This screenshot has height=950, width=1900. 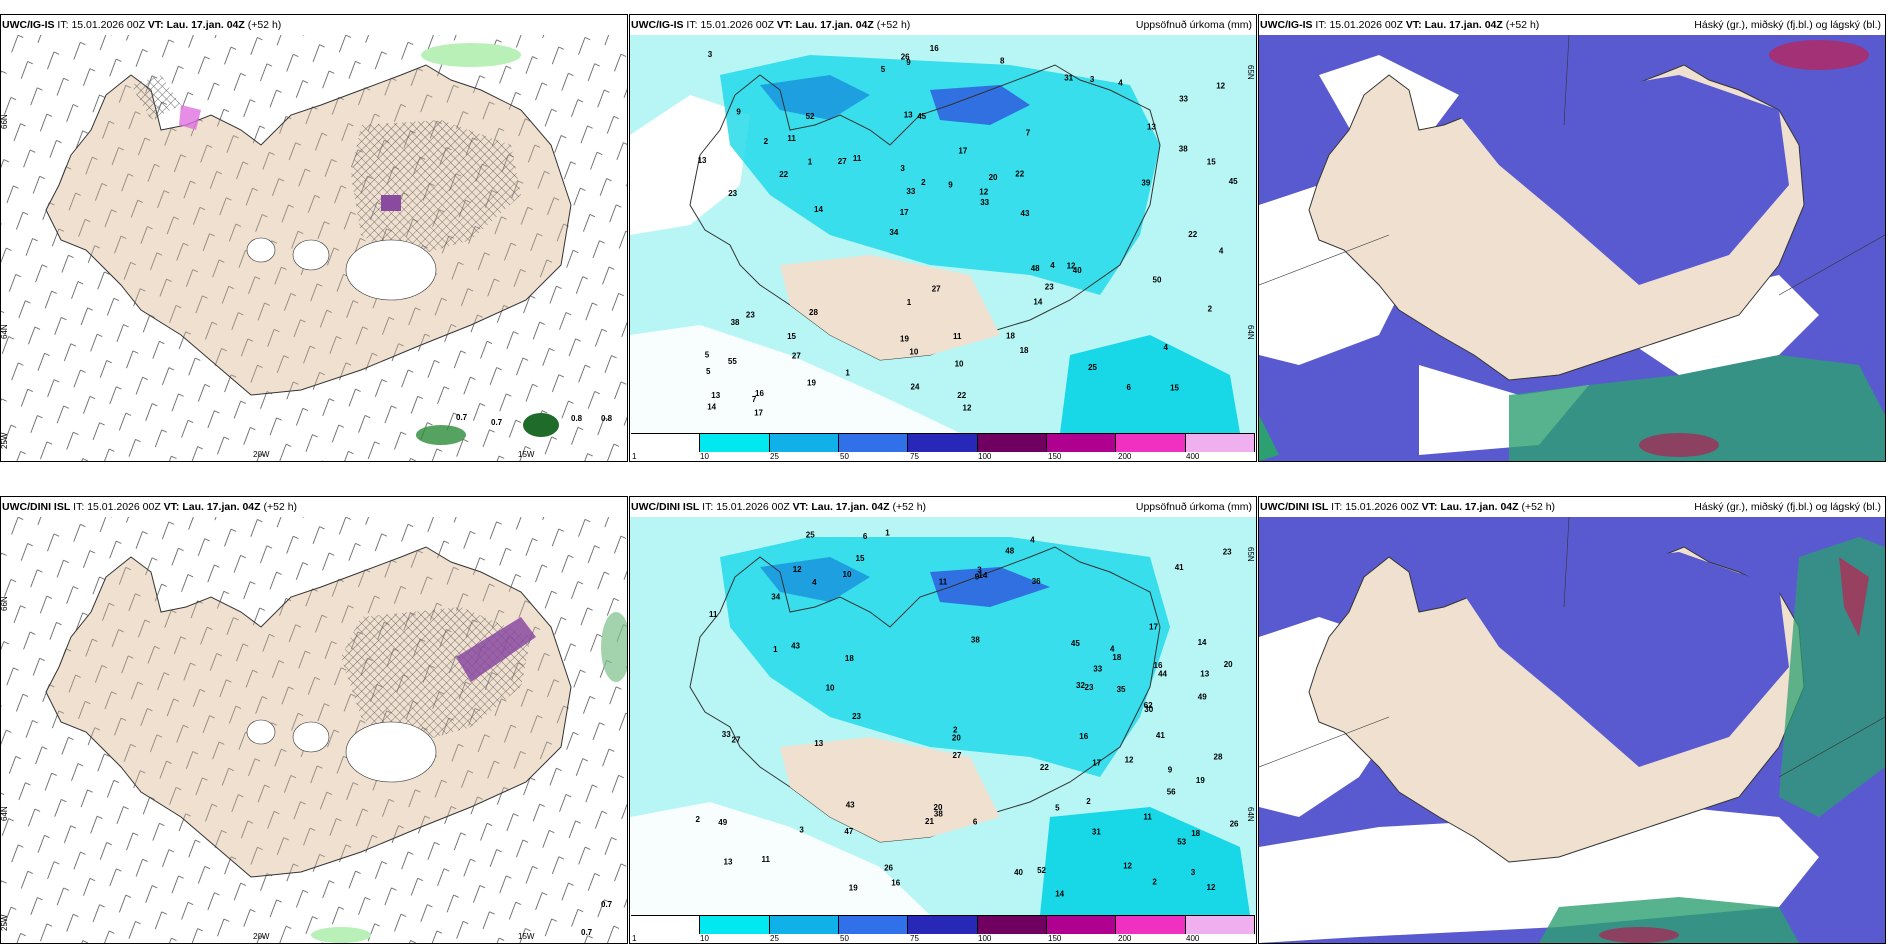 I want to click on value-label: 15, so click(x=791, y=336).